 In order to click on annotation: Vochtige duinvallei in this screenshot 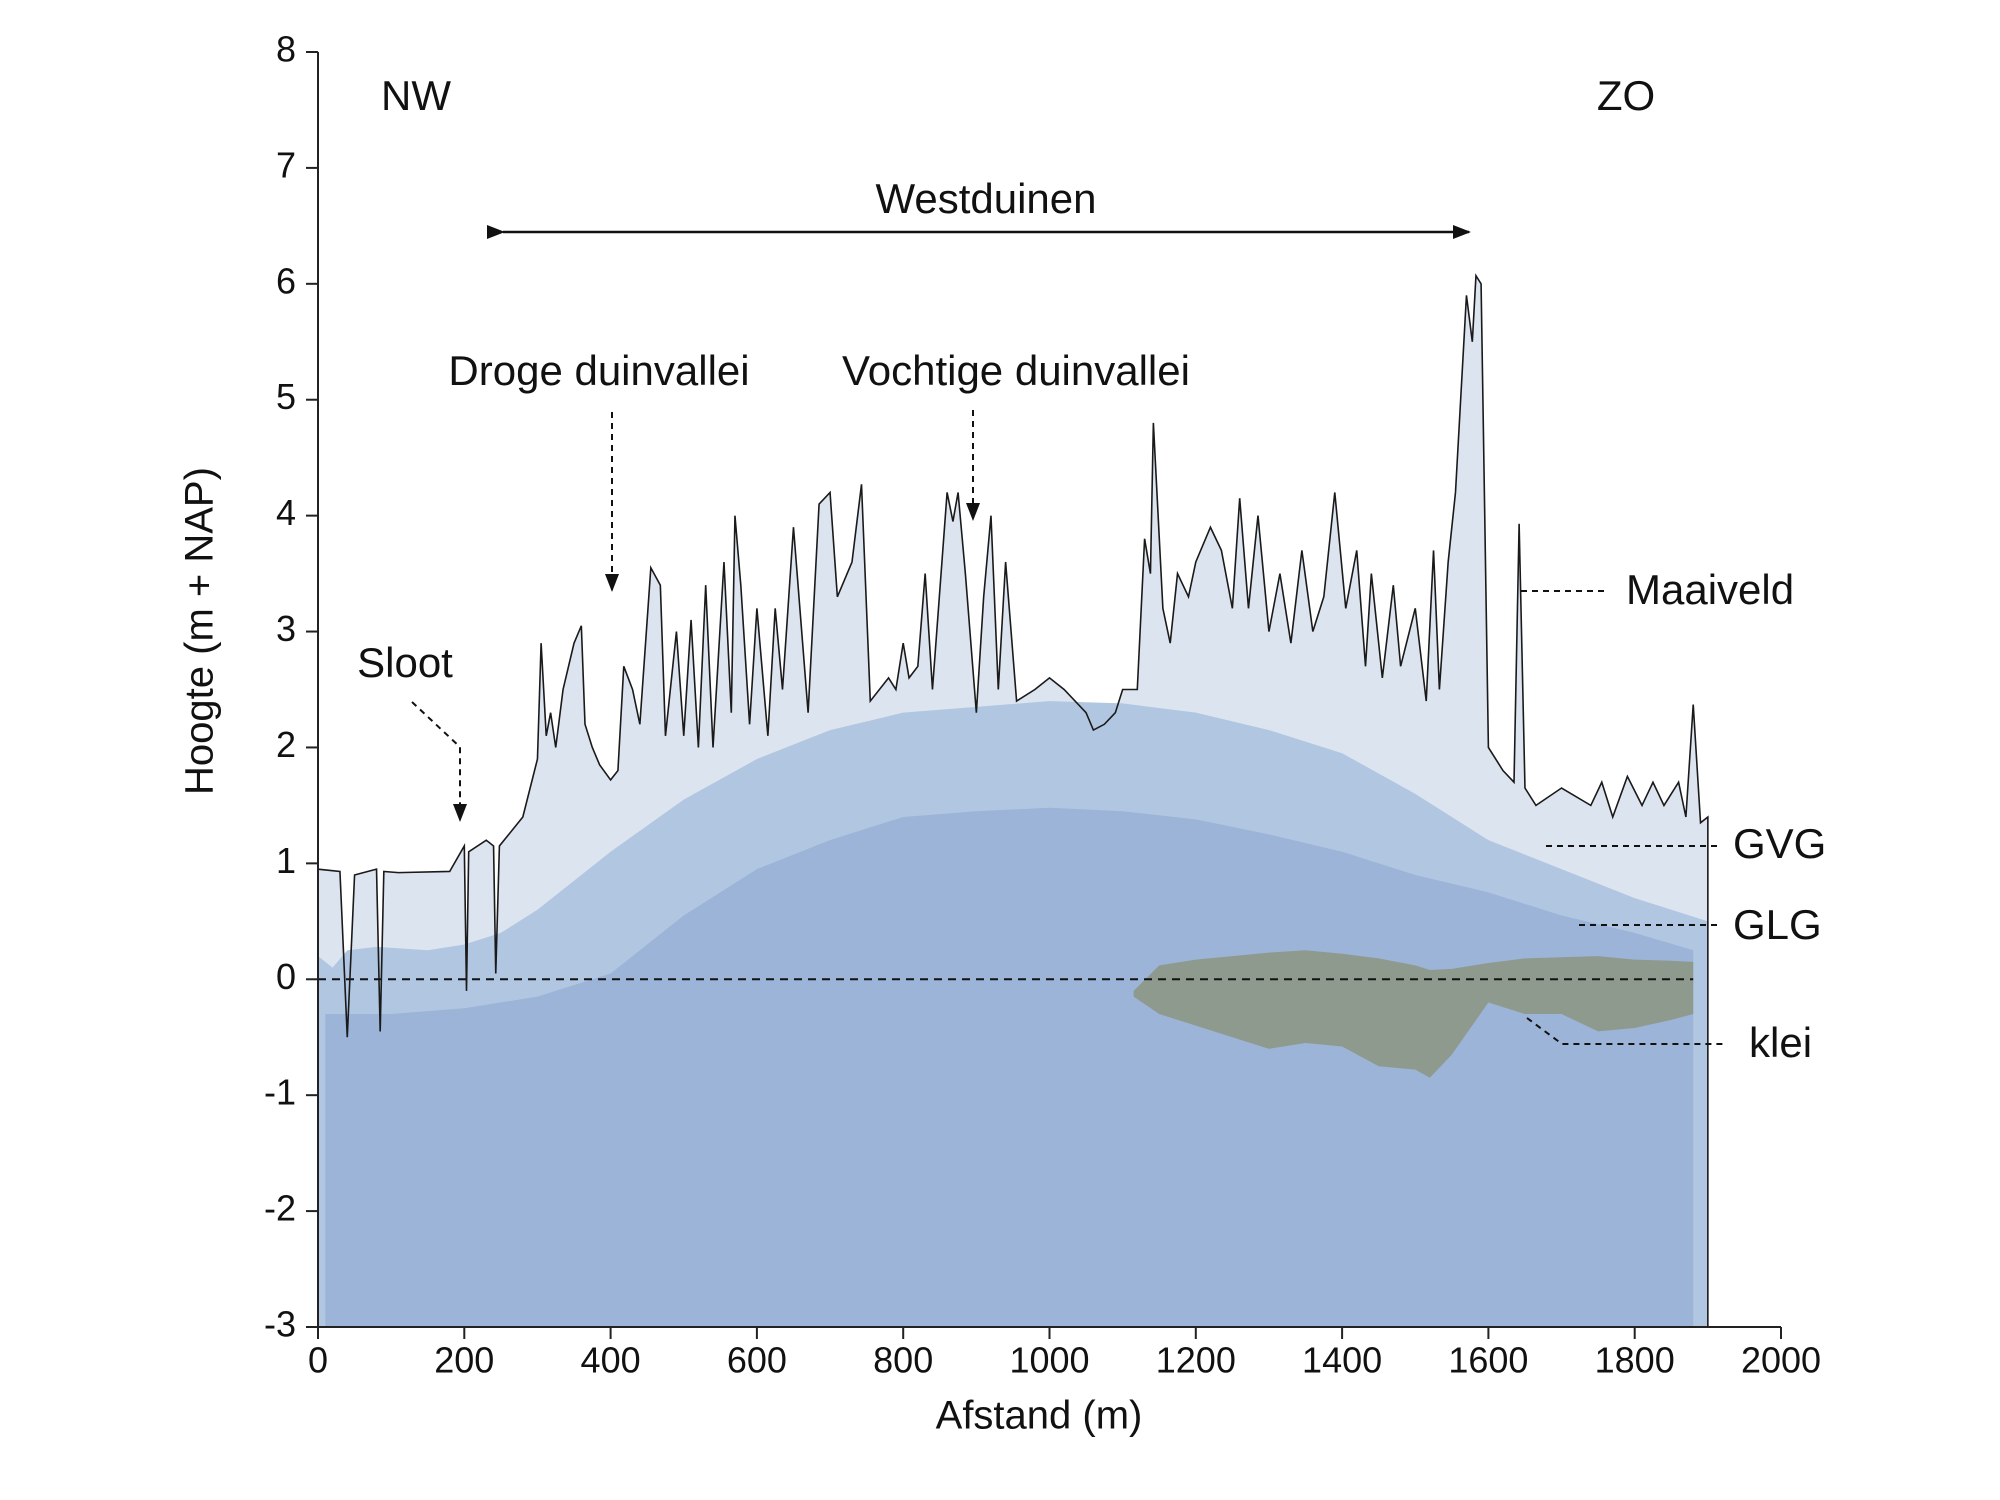, I will do `click(1016, 370)`.